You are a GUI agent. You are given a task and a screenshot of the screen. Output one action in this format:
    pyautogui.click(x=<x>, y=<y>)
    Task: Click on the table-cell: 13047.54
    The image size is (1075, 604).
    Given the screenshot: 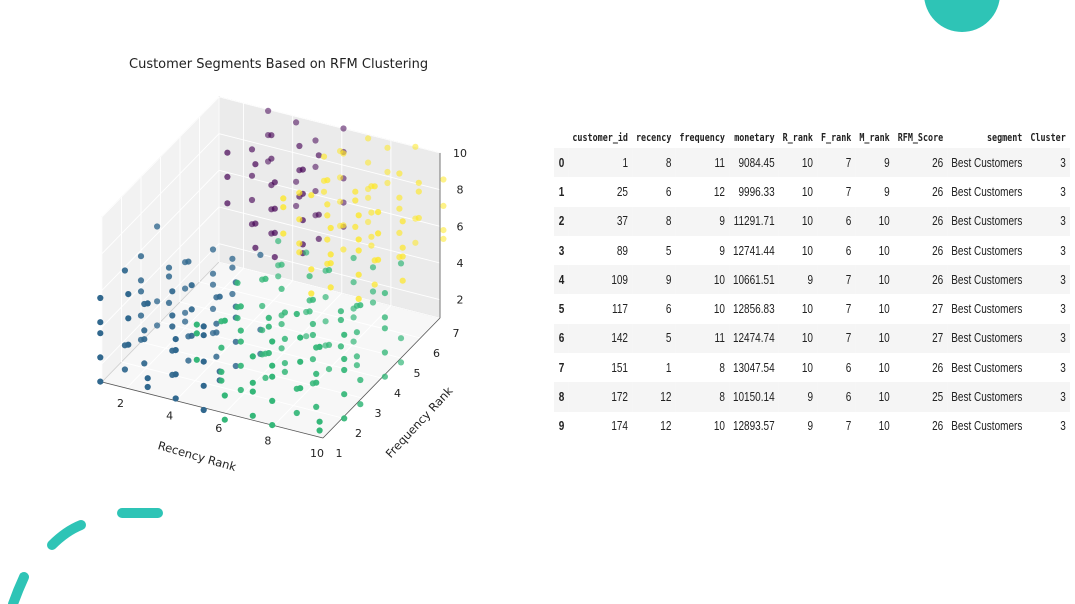 What is the action you would take?
    pyautogui.click(x=753, y=367)
    